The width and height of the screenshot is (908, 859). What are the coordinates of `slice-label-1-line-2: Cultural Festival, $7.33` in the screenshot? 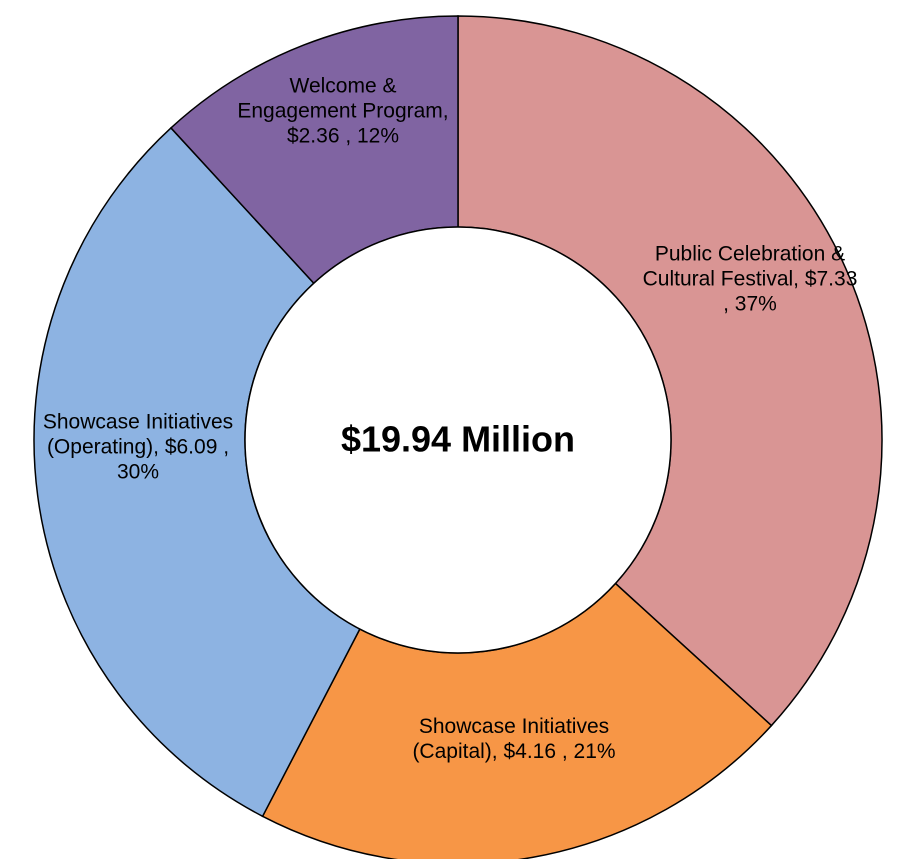 It's located at (750, 279).